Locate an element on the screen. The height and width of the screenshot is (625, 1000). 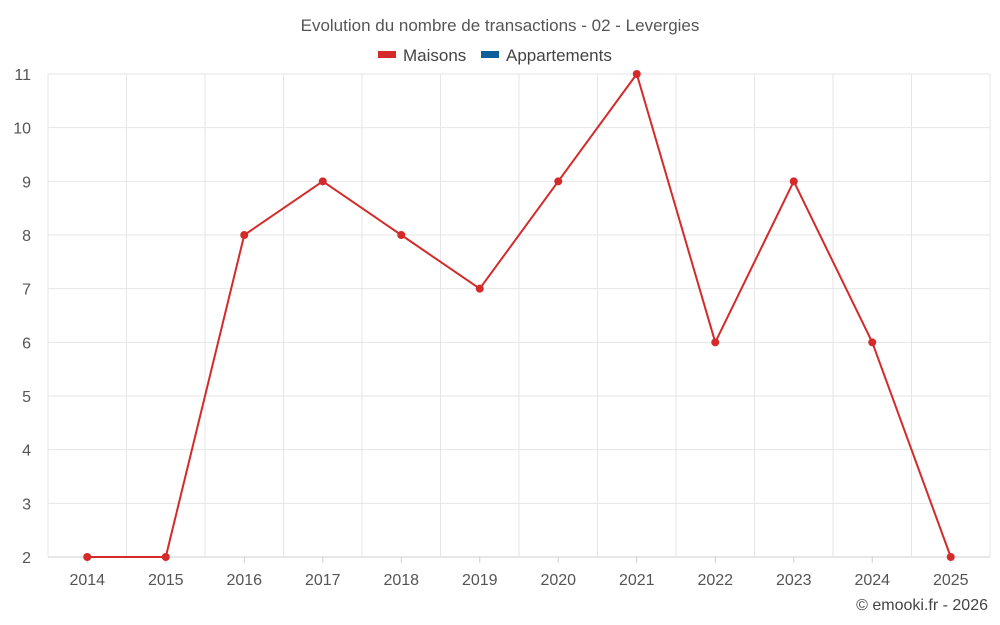
y-tick-label: 2 is located at coordinates (26, 558).